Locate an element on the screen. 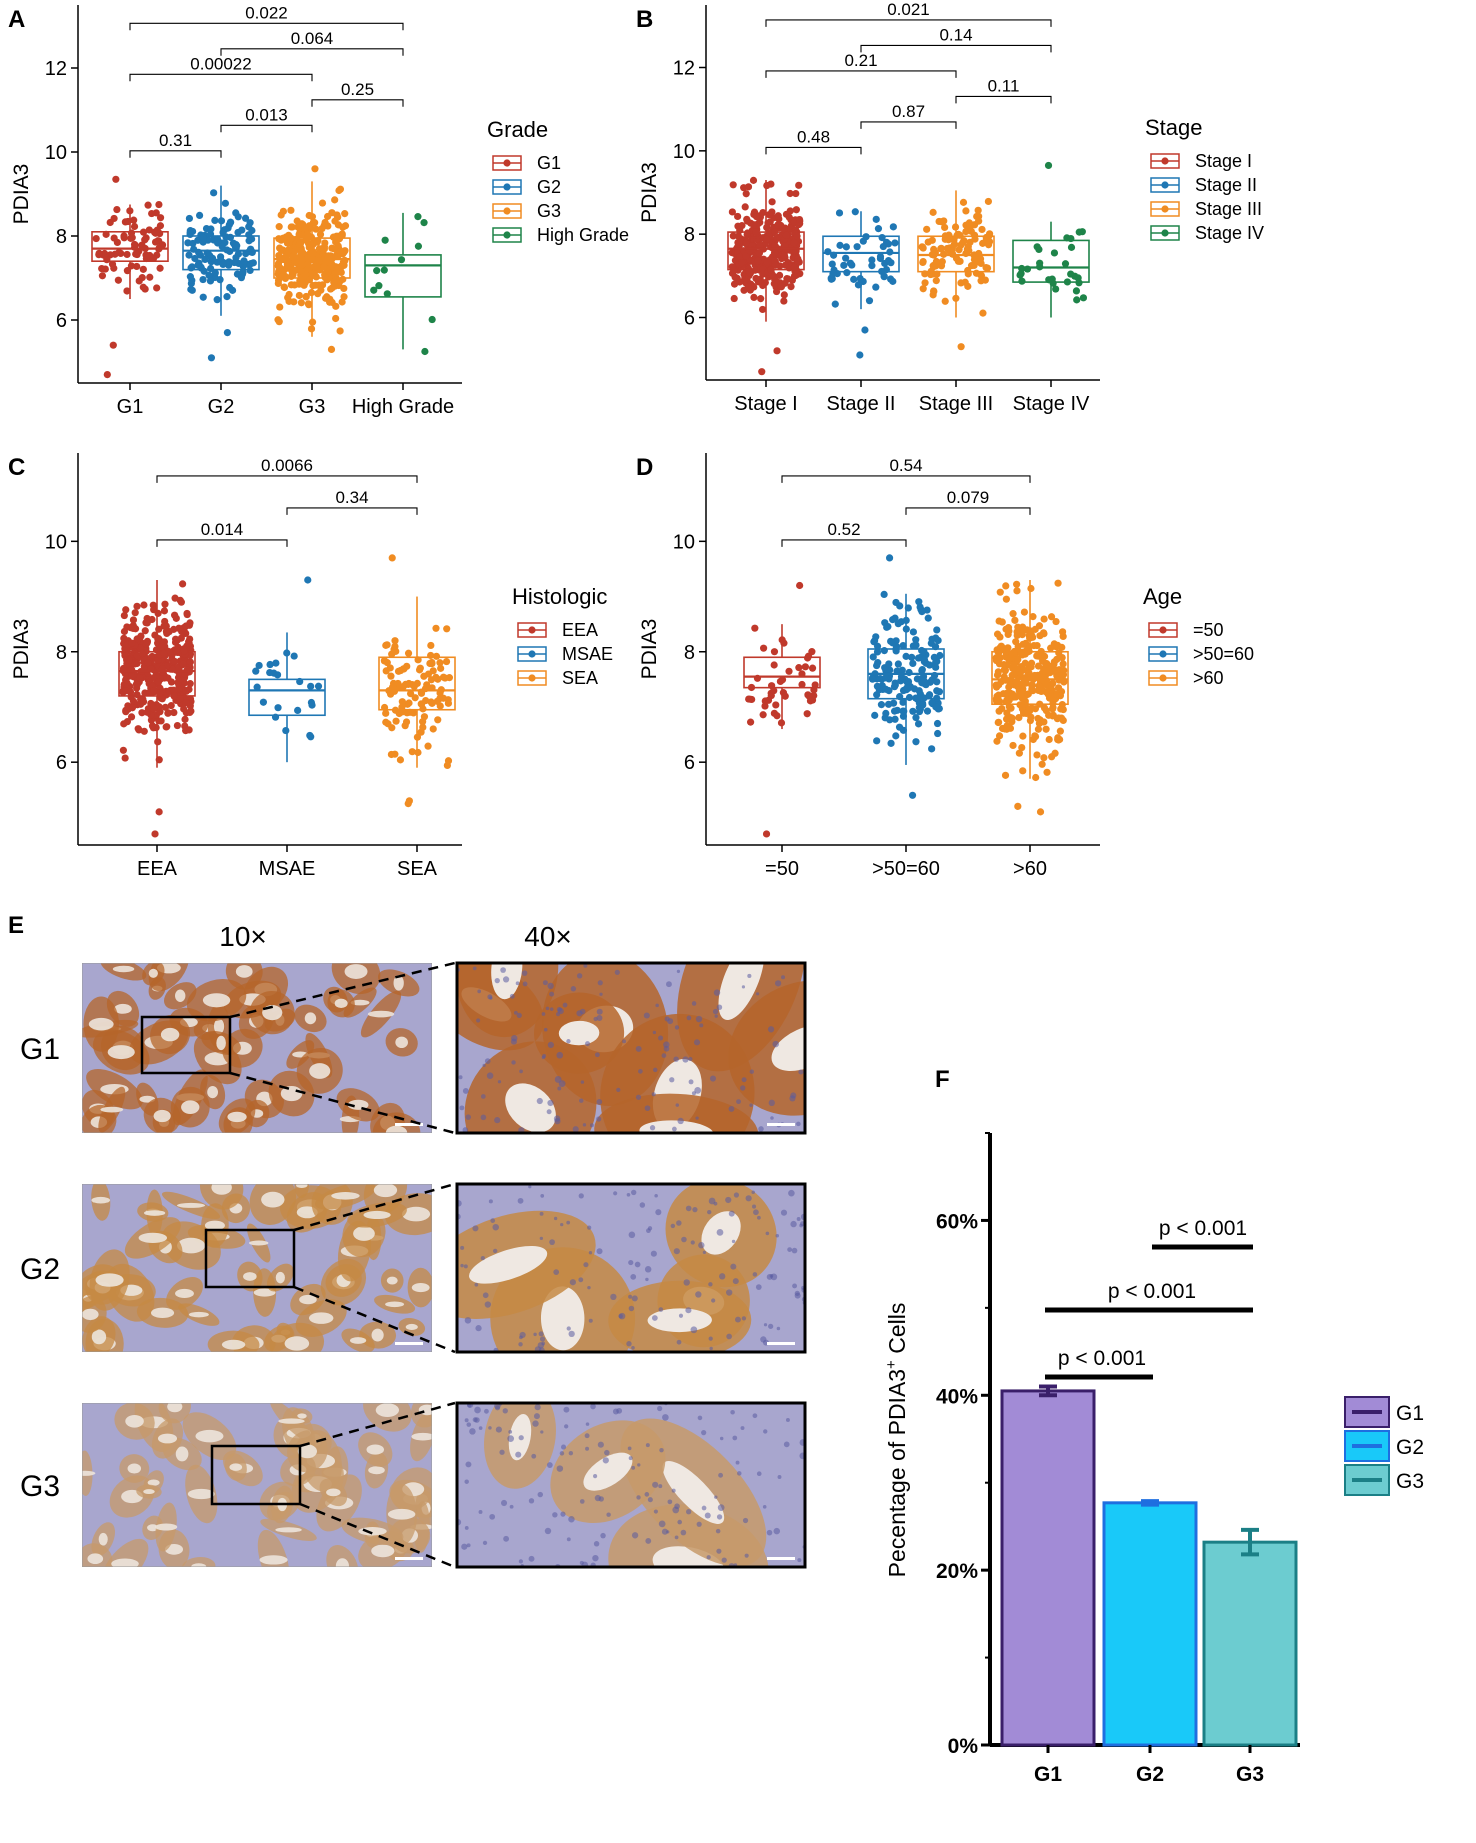 This screenshot has height=1843, width=1476. x-tick-label: MSAE is located at coordinates (287, 869).